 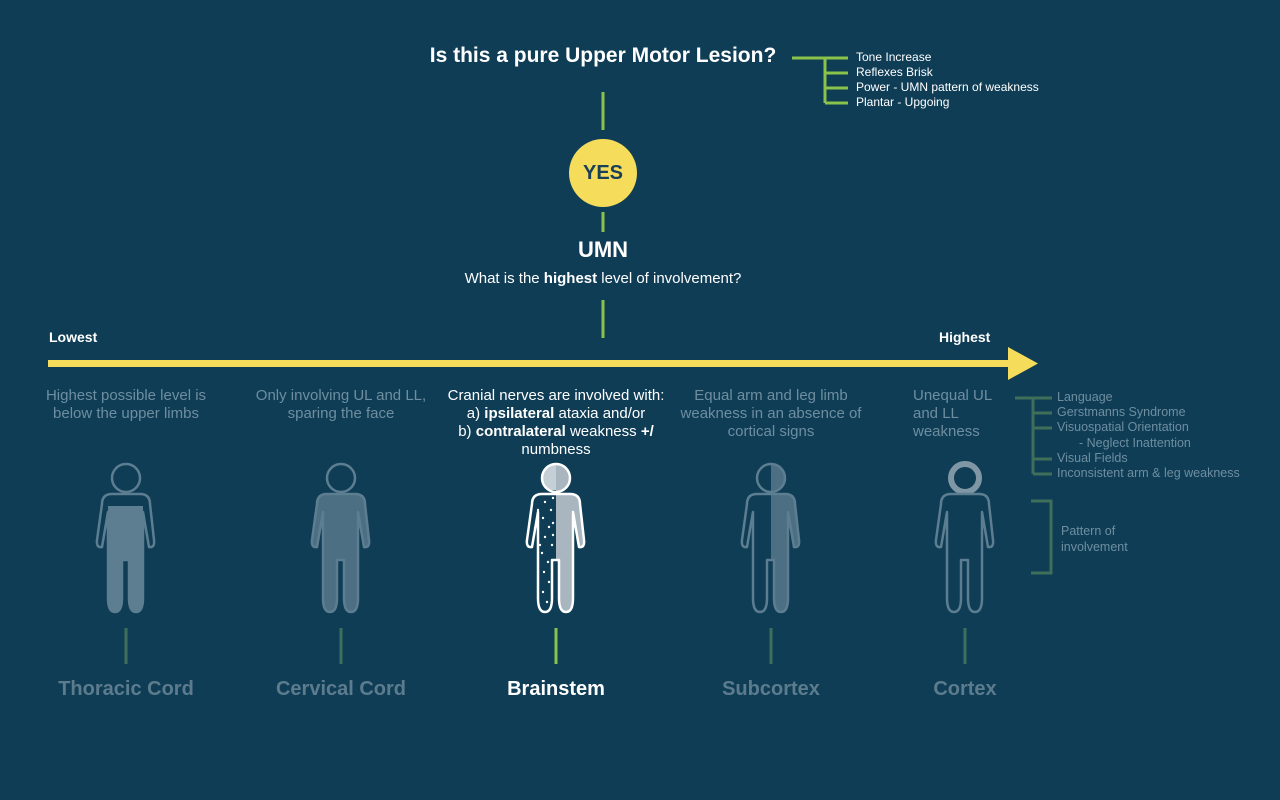 What do you see at coordinates (771, 395) in the screenshot?
I see `desc-line: Equal arm and leg limb` at bounding box center [771, 395].